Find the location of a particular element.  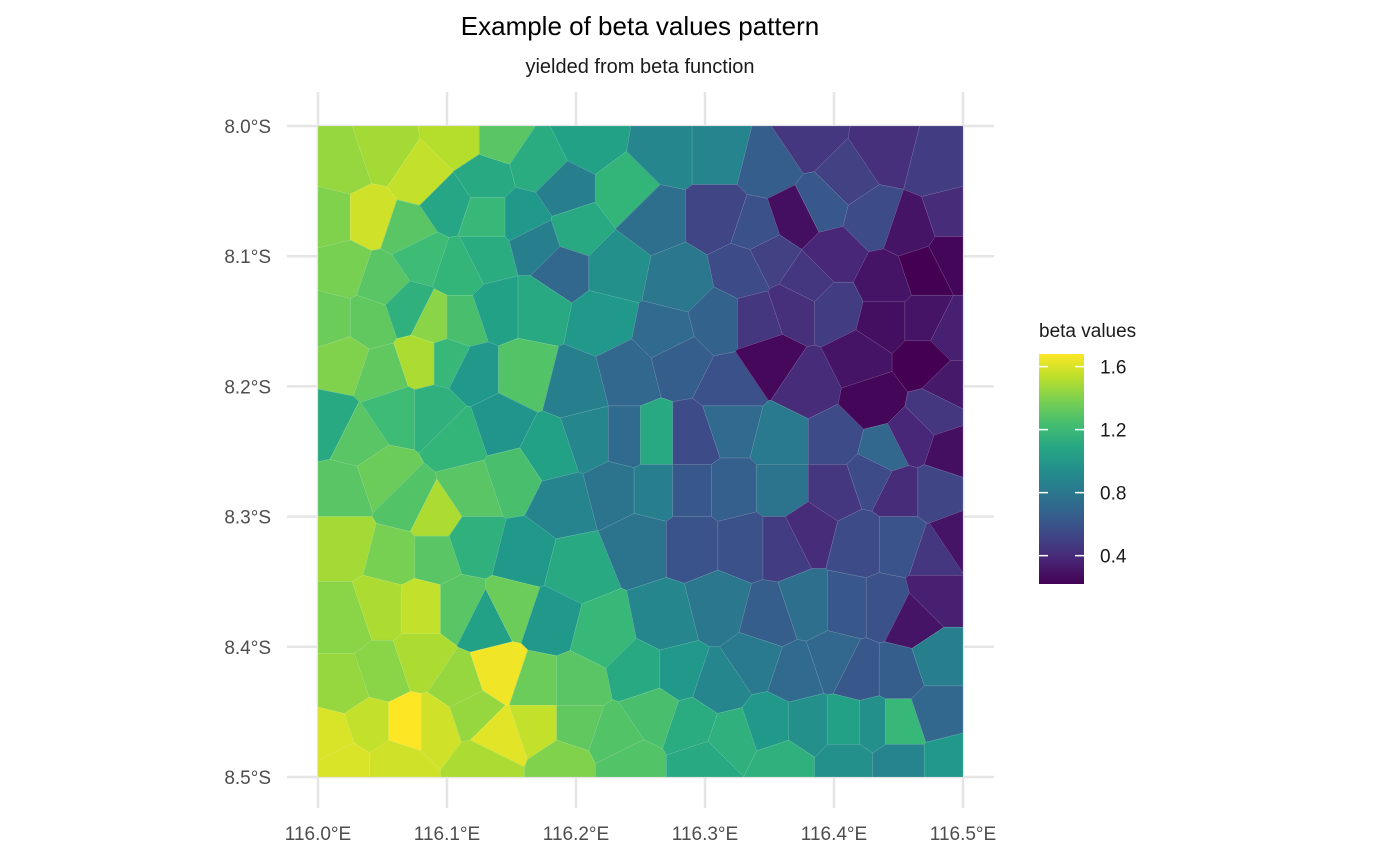

x-tick-label-0: 116.0°E is located at coordinates (318, 834).